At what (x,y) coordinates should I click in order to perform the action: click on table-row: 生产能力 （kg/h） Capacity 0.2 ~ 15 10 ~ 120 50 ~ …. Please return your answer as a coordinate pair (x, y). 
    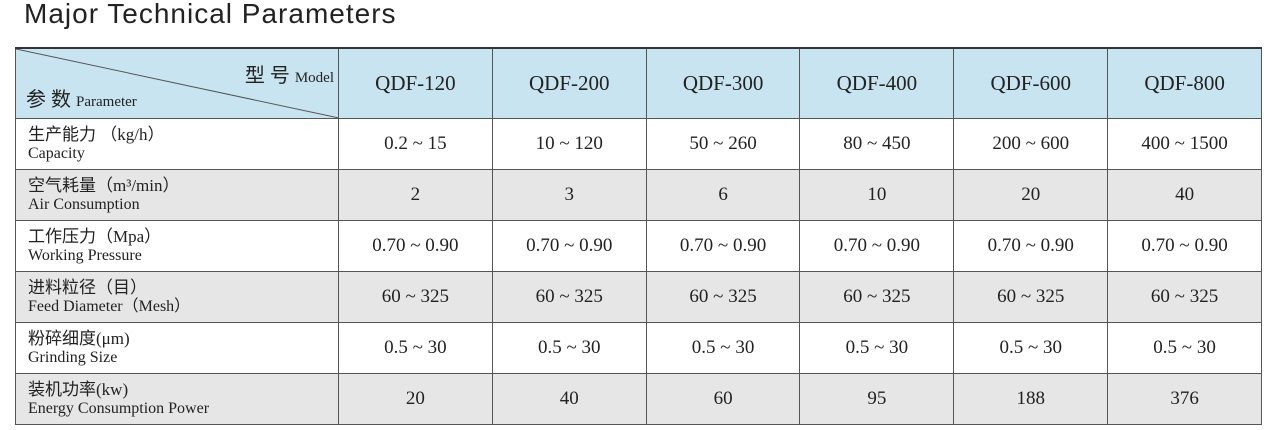
    Looking at the image, I should click on (638, 144).